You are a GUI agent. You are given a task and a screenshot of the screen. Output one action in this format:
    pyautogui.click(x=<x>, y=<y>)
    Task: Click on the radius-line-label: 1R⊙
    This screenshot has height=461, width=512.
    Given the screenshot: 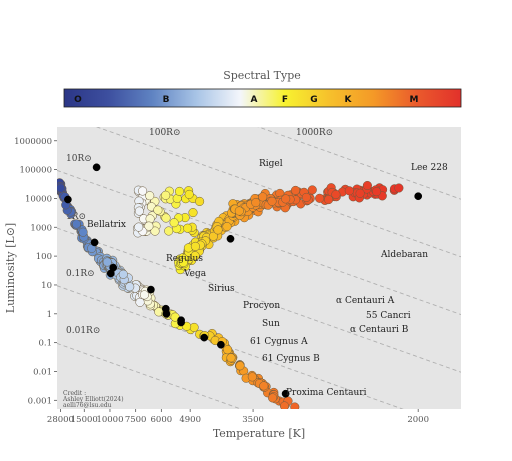 What is the action you would take?
    pyautogui.click(x=76, y=217)
    